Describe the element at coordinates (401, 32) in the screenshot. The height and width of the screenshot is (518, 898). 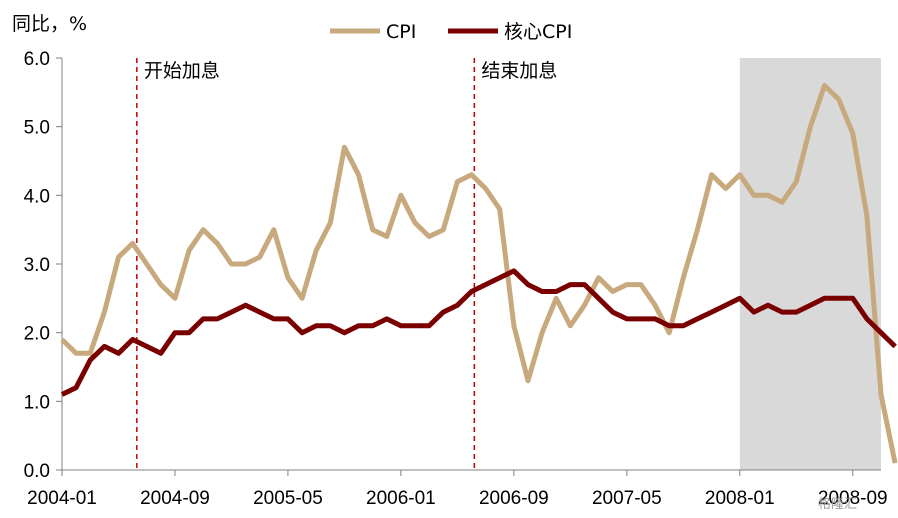
I see `legend-label: CPI` at that location.